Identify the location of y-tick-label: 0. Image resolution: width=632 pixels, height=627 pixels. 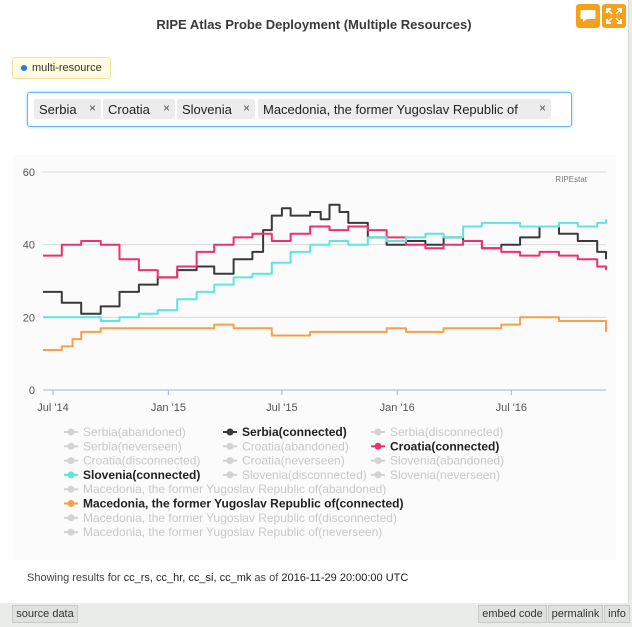
(32, 391).